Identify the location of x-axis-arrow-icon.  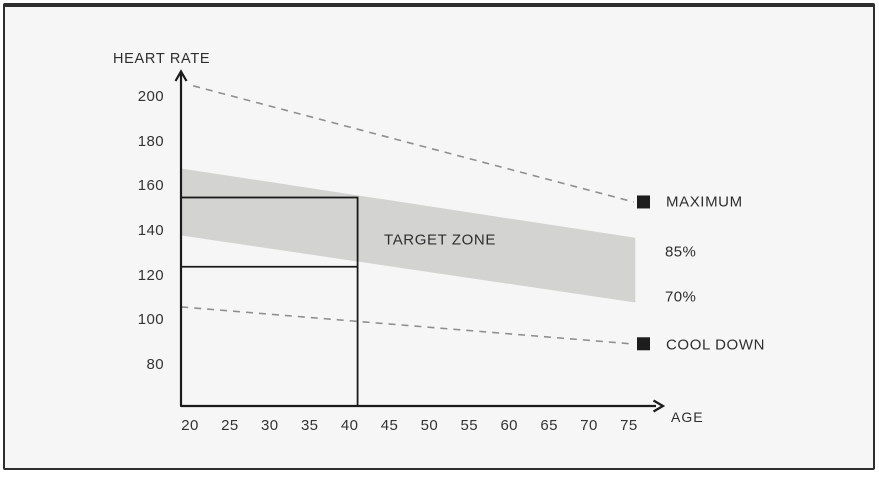
(659, 406).